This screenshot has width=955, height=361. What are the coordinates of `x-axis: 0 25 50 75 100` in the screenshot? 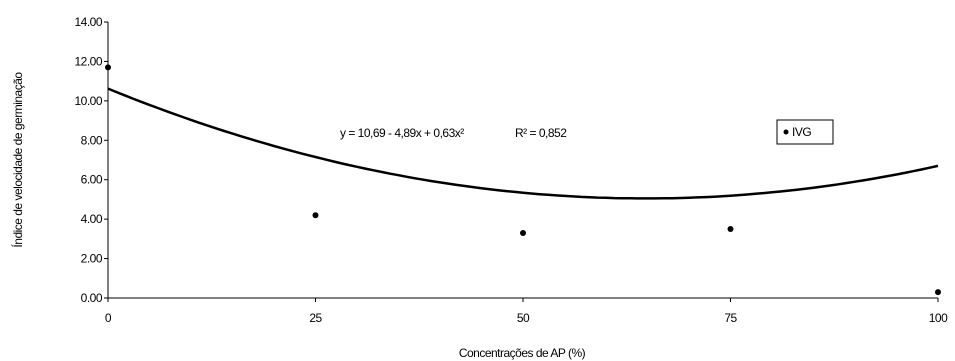 It's located at (527, 311).